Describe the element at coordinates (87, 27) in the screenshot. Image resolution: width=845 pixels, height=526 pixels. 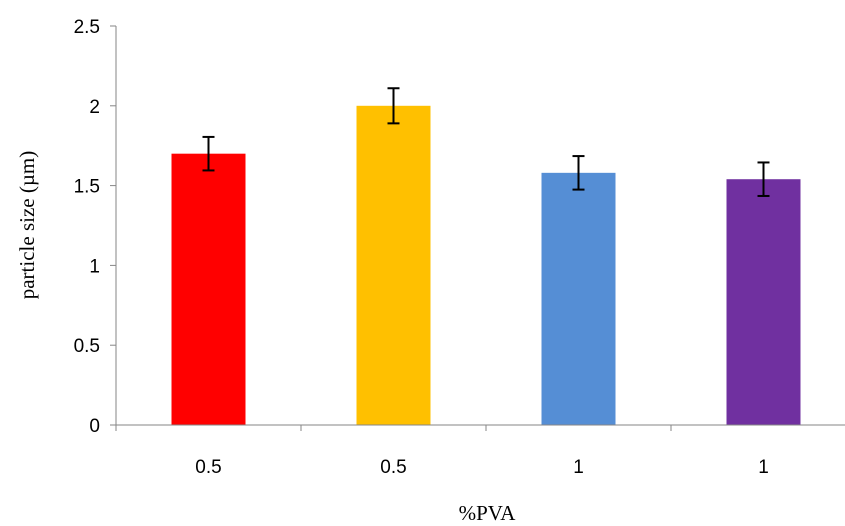
I see `y-tick-label: 2.5` at that location.